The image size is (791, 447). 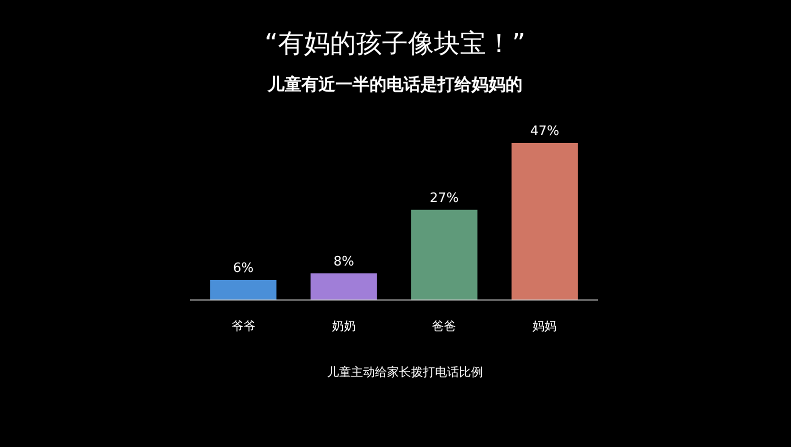 What do you see at coordinates (545, 131) in the screenshot?
I see `data-label: 47%` at bounding box center [545, 131].